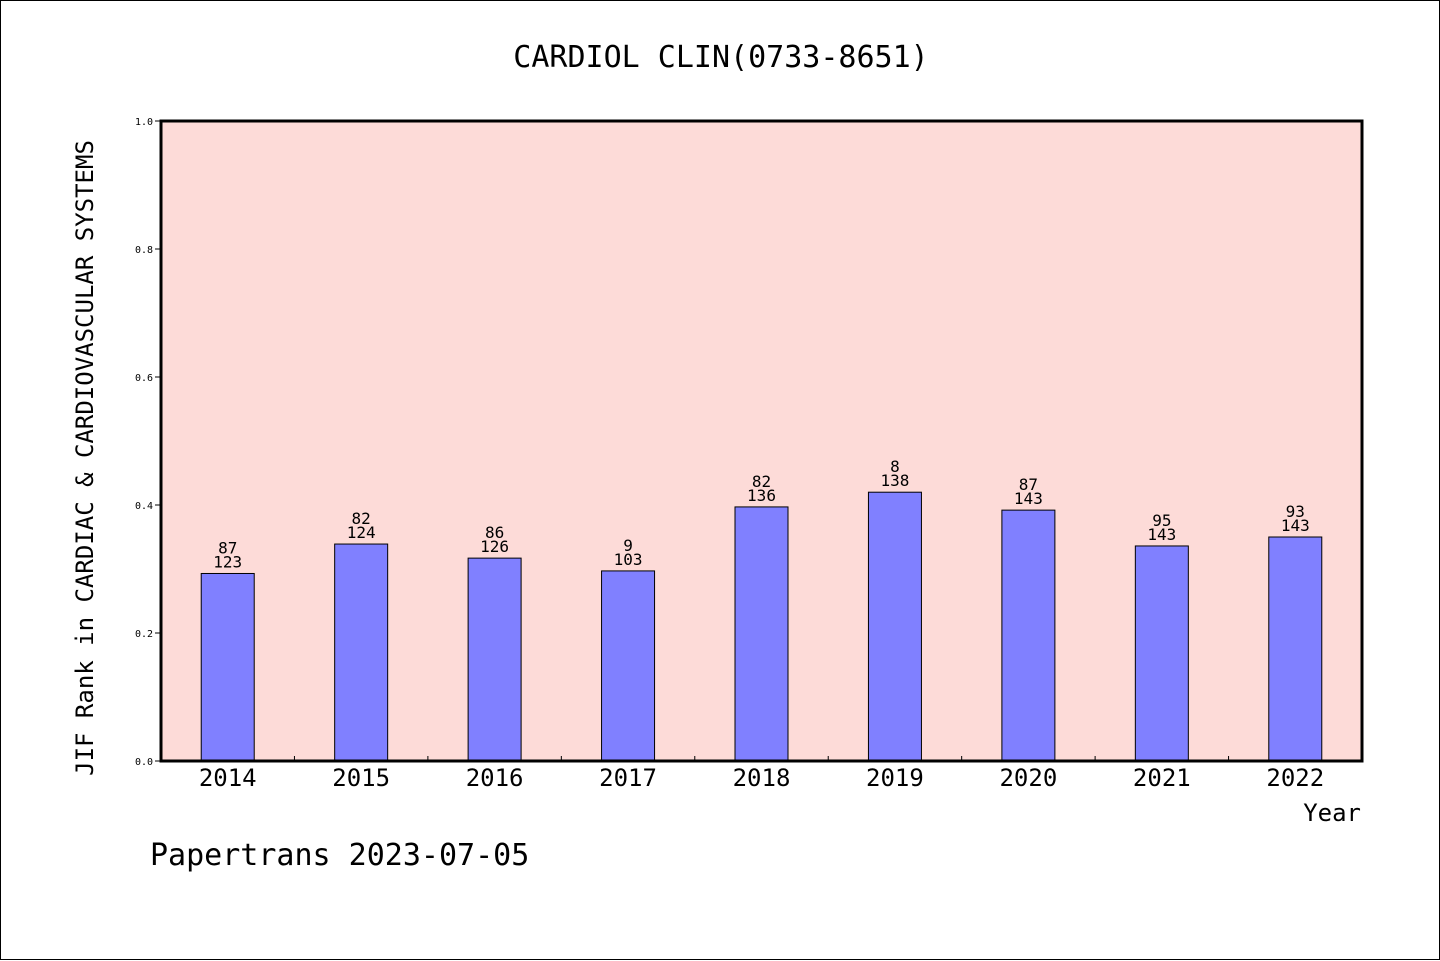 This screenshot has height=961, width=1440. I want to click on y-tick-label: 0.0, so click(144, 762).